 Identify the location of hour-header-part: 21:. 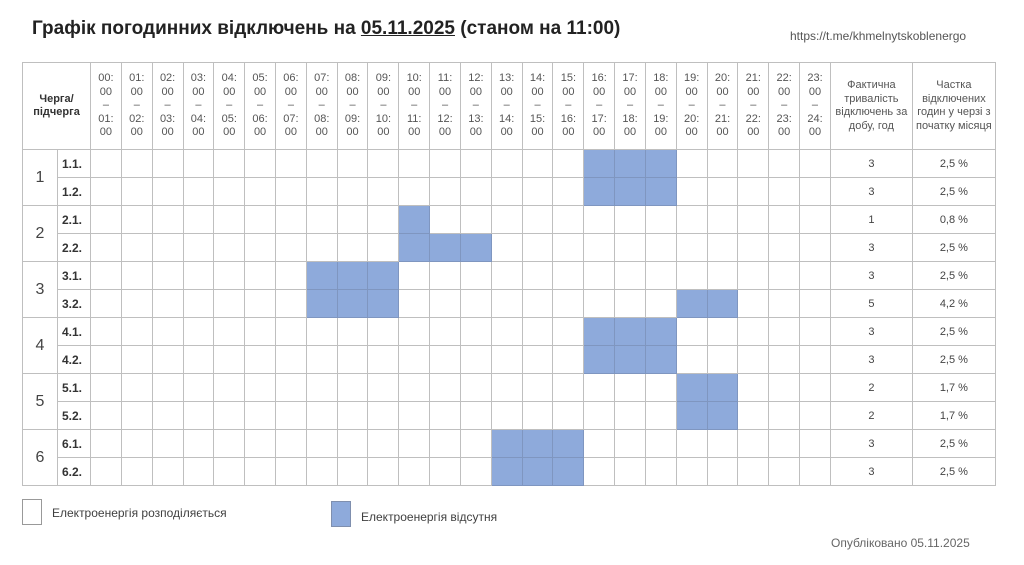
(753, 78).